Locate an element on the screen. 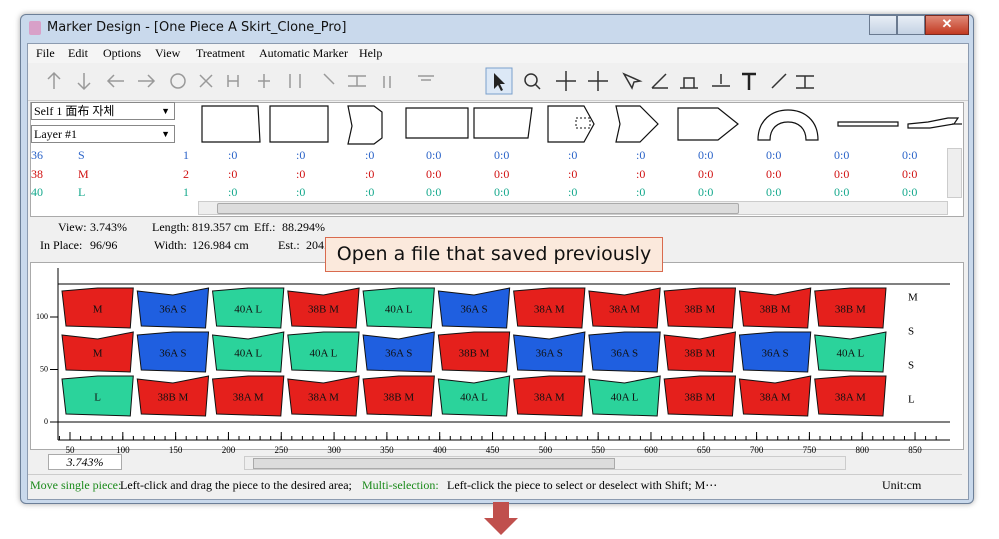  info-eff-label: Eff.: is located at coordinates (265, 227).